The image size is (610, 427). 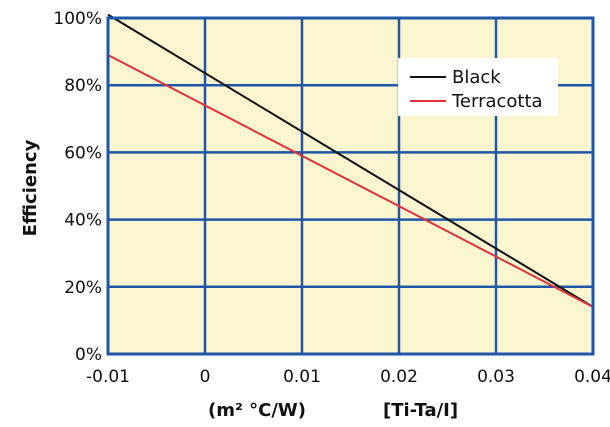 I want to click on y-tick-label: 80%, so click(x=83, y=86).